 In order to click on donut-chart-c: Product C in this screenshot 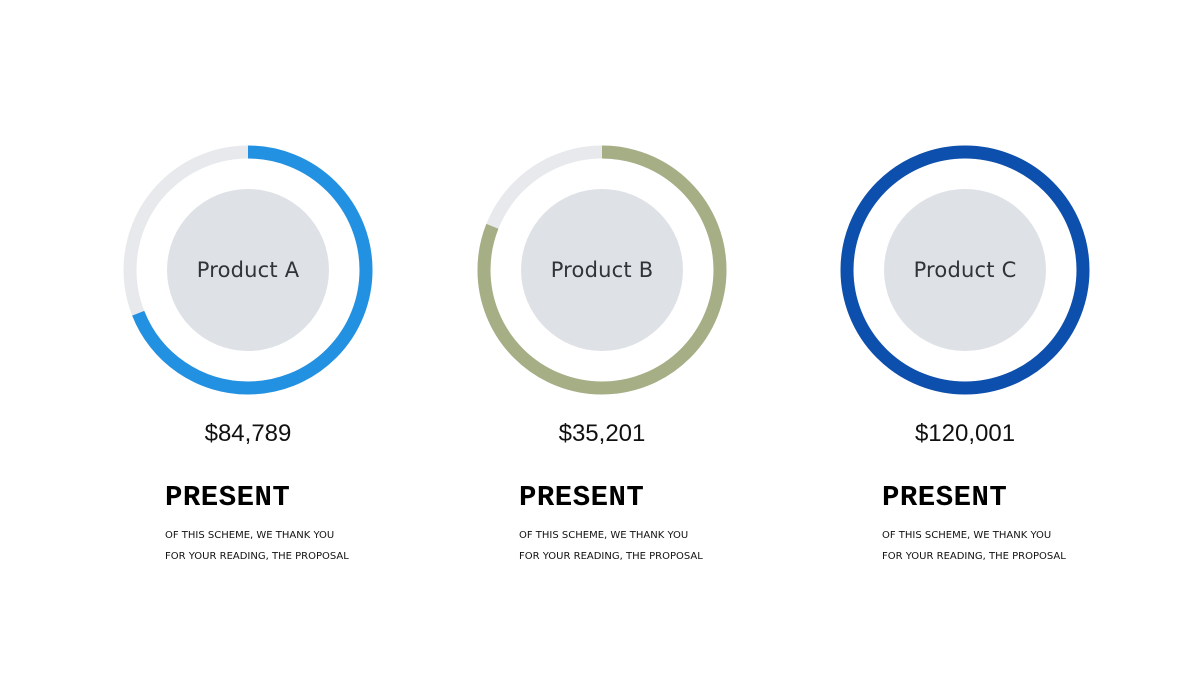, I will do `click(965, 270)`.